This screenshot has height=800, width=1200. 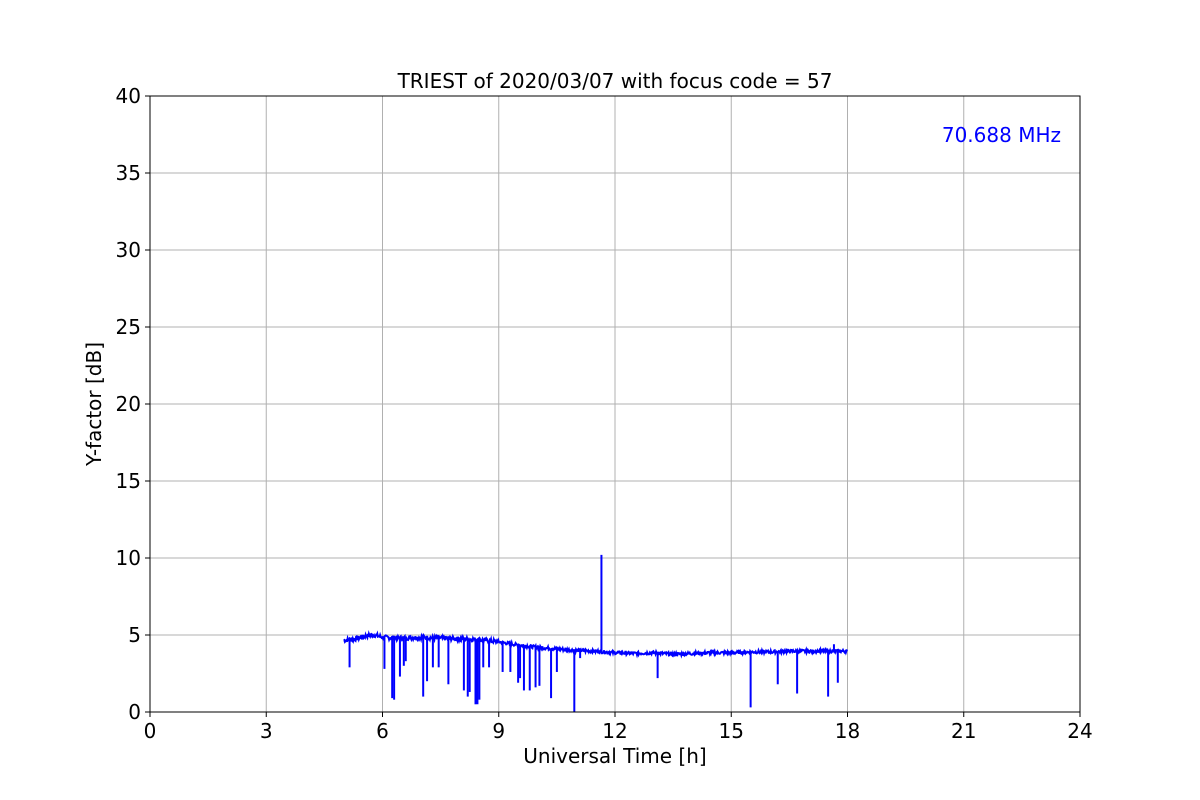 What do you see at coordinates (128, 558) in the screenshot?
I see `y-tick-label: 10` at bounding box center [128, 558].